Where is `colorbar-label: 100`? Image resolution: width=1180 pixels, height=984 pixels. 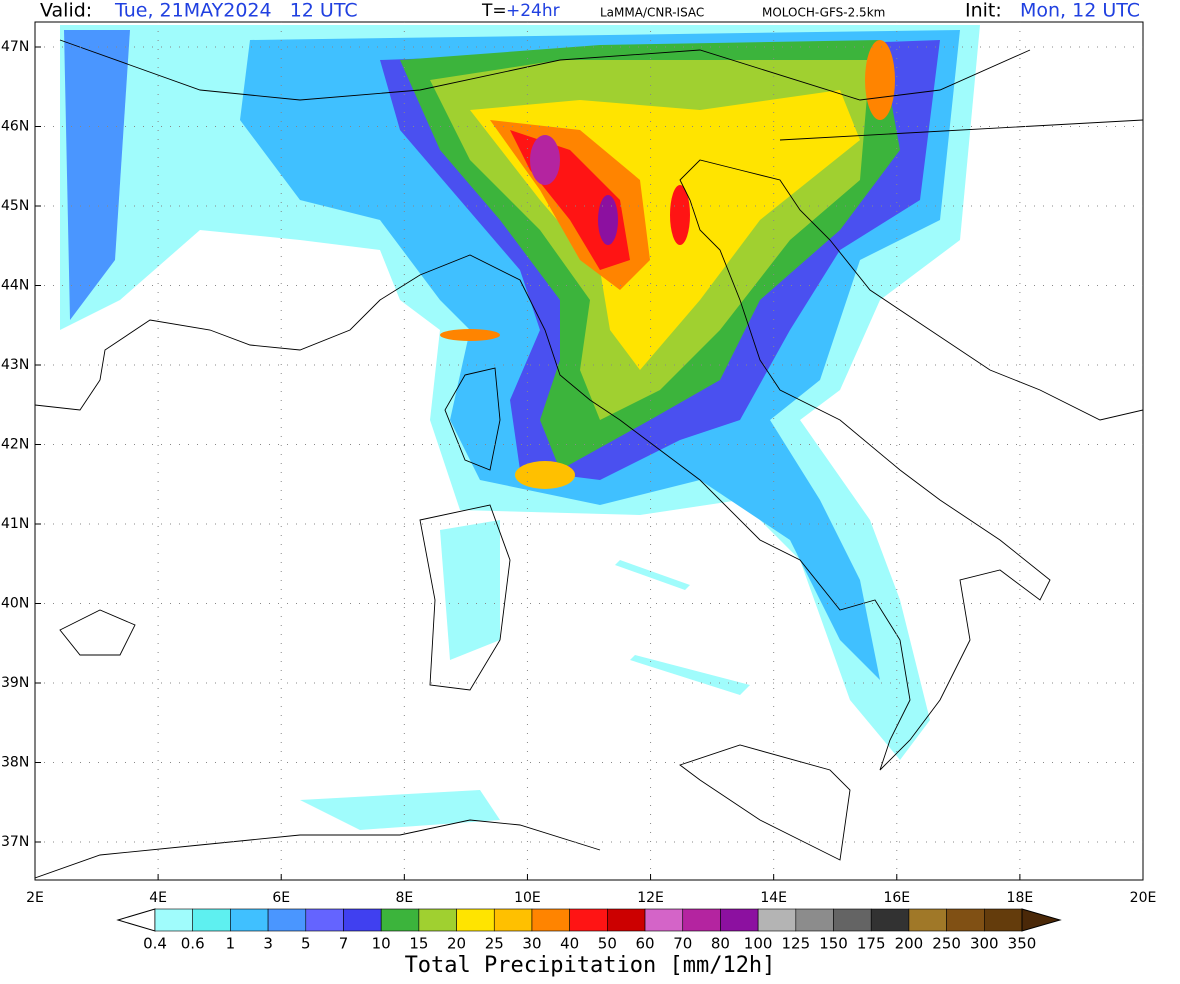 colorbar-label: 100 is located at coordinates (758, 944).